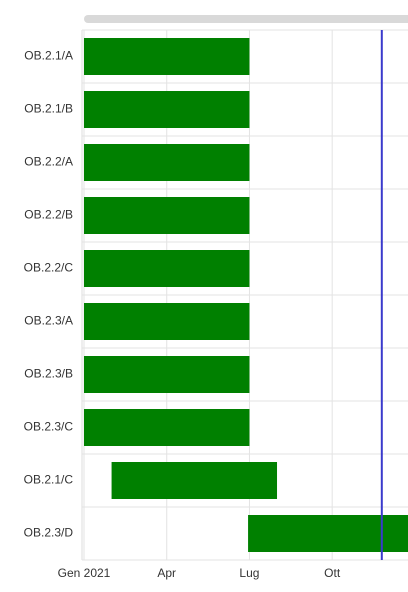 This screenshot has width=408, height=592. What do you see at coordinates (48, 56) in the screenshot?
I see `task-label: OB.2.1/A` at bounding box center [48, 56].